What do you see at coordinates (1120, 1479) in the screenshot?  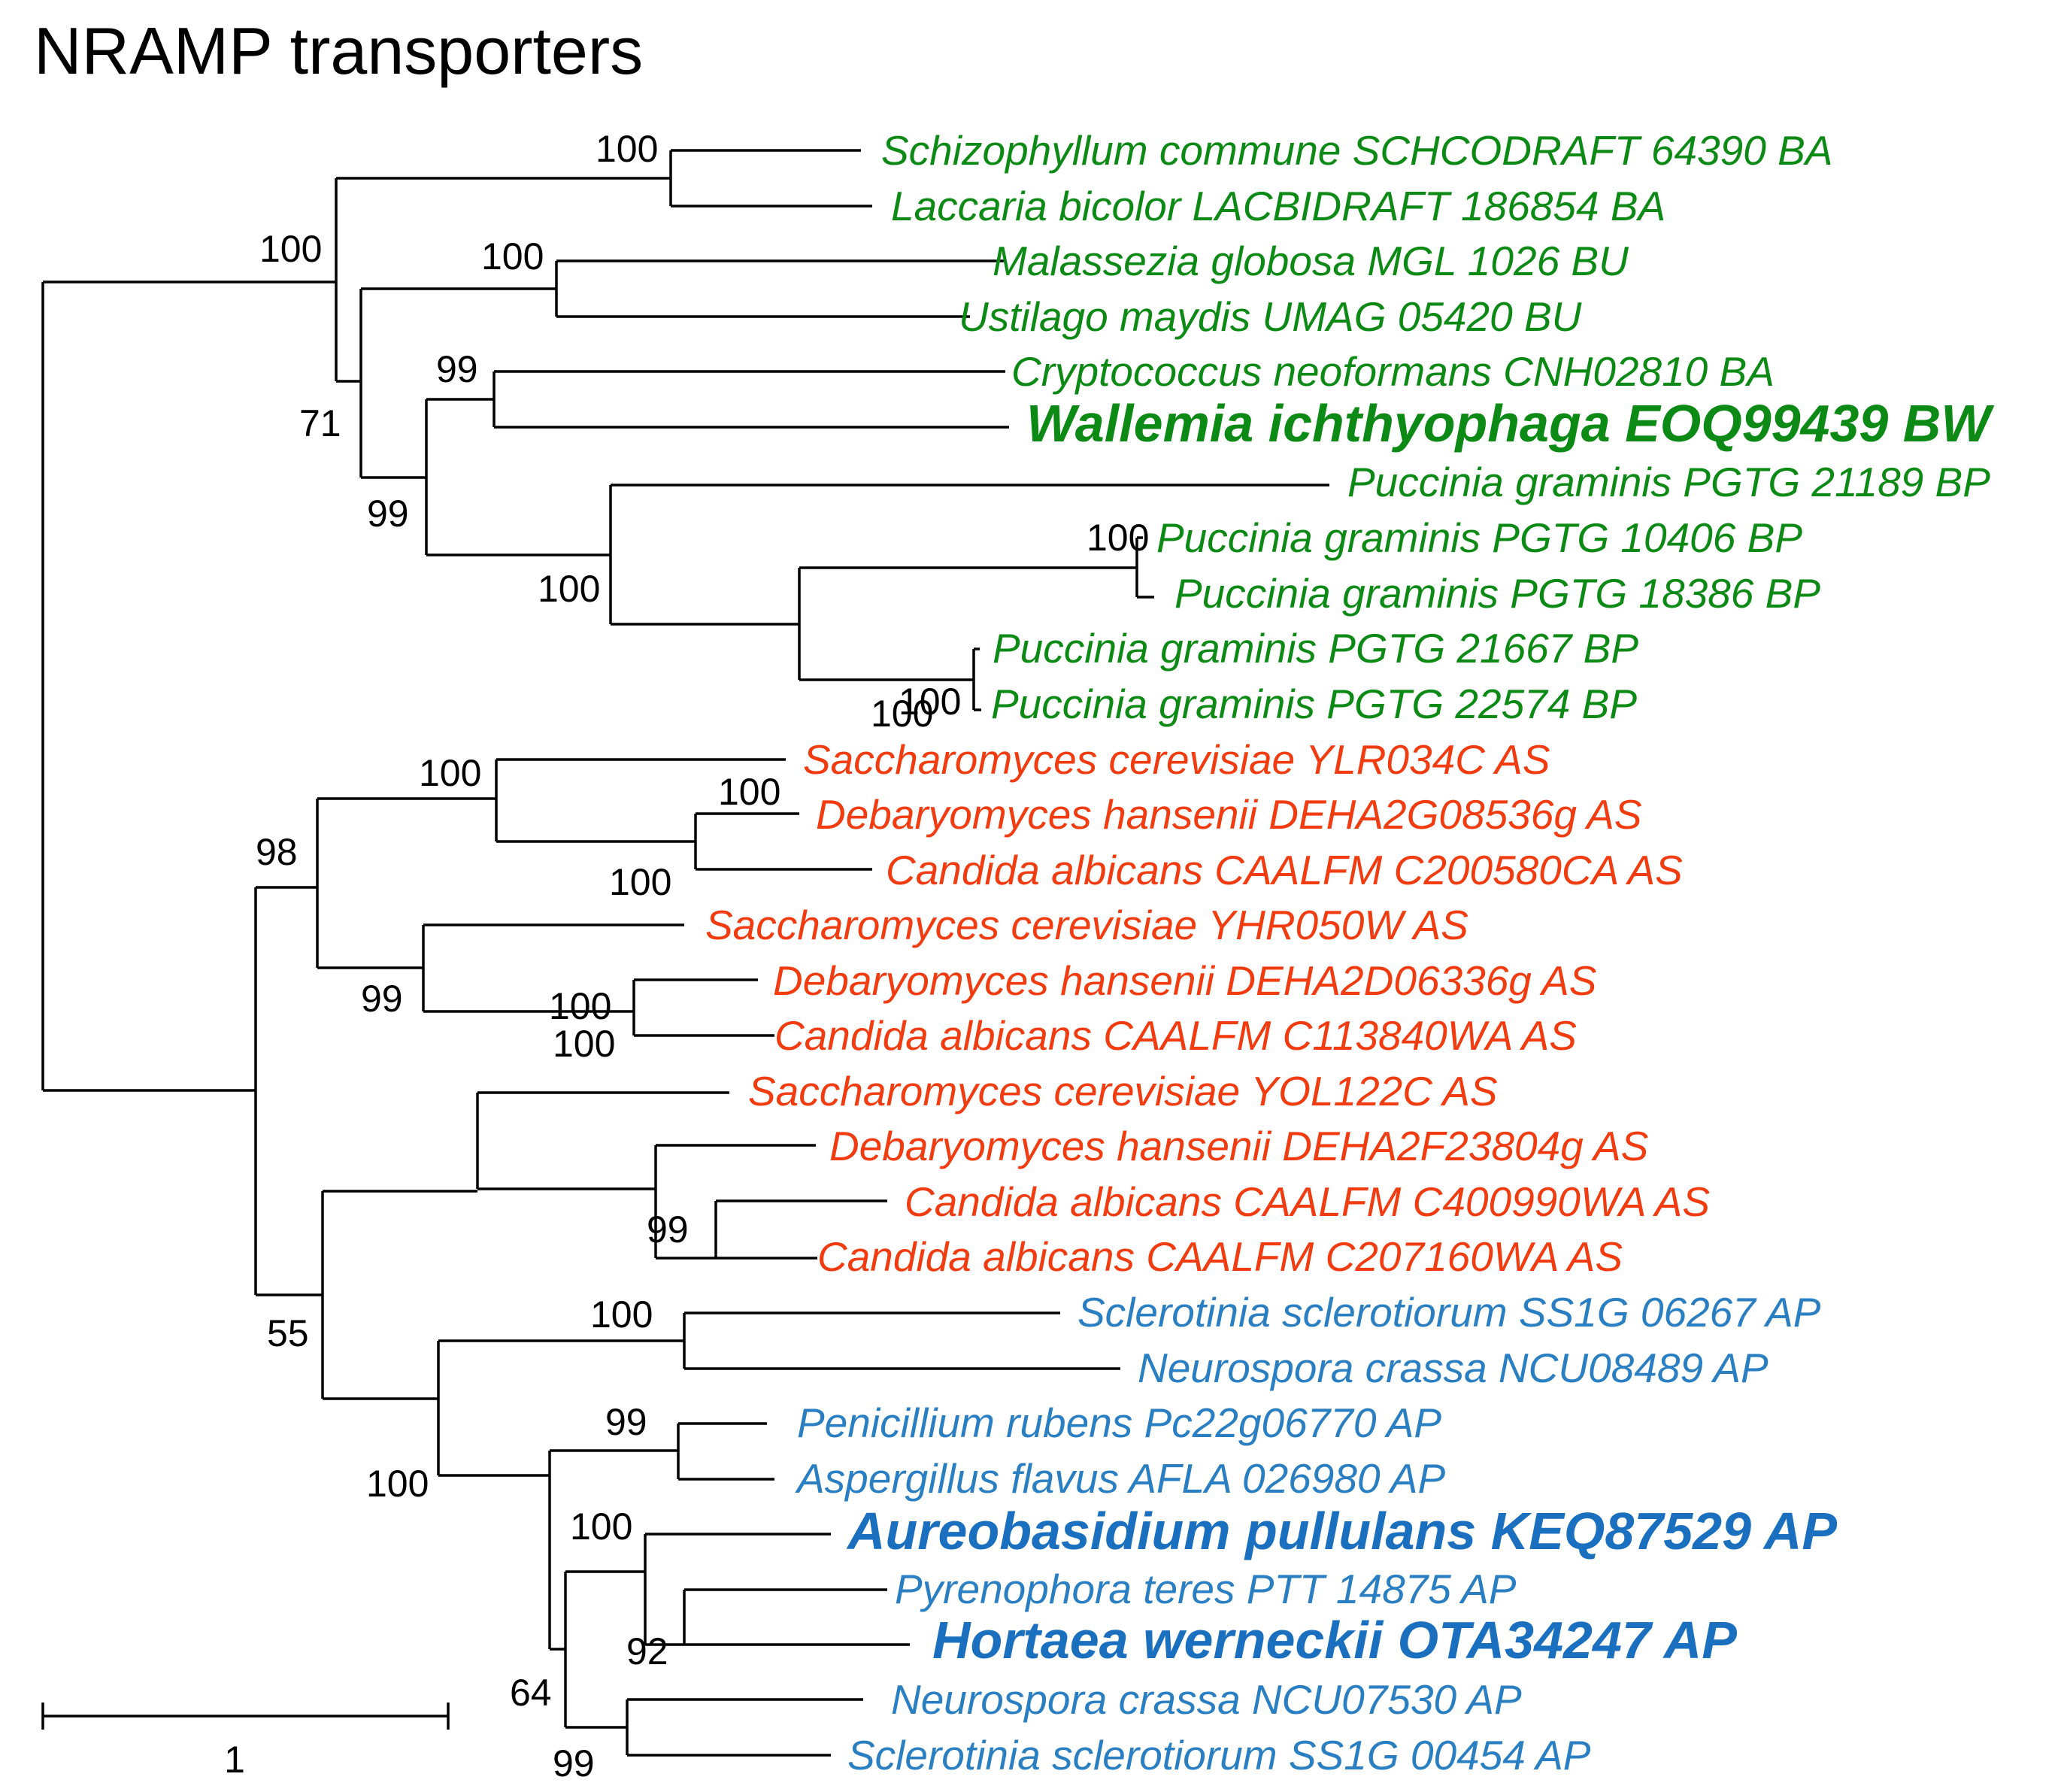 I see `taxon-label: Aspergillus flavus AFLA 026980 AP` at bounding box center [1120, 1479].